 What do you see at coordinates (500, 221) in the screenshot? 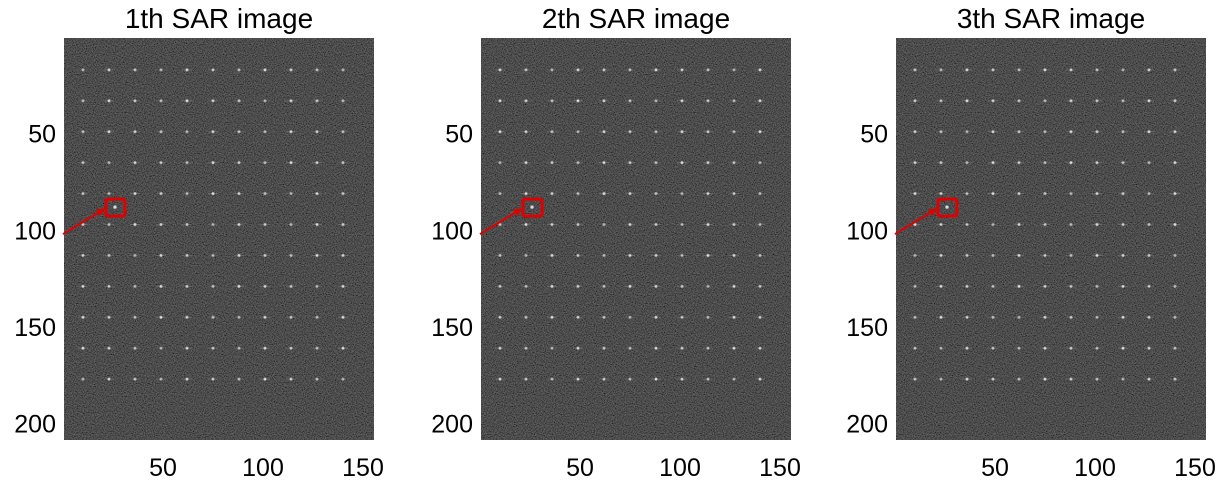
I see `highlight-arrow` at bounding box center [500, 221].